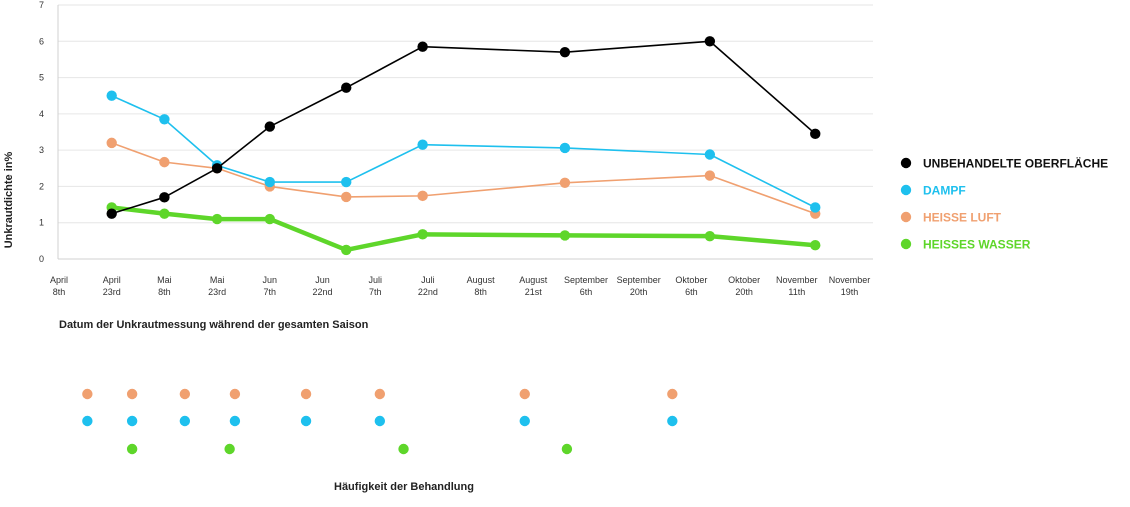 This screenshot has height=507, width=1130. I want to click on y-tick-label: 0, so click(41, 259).